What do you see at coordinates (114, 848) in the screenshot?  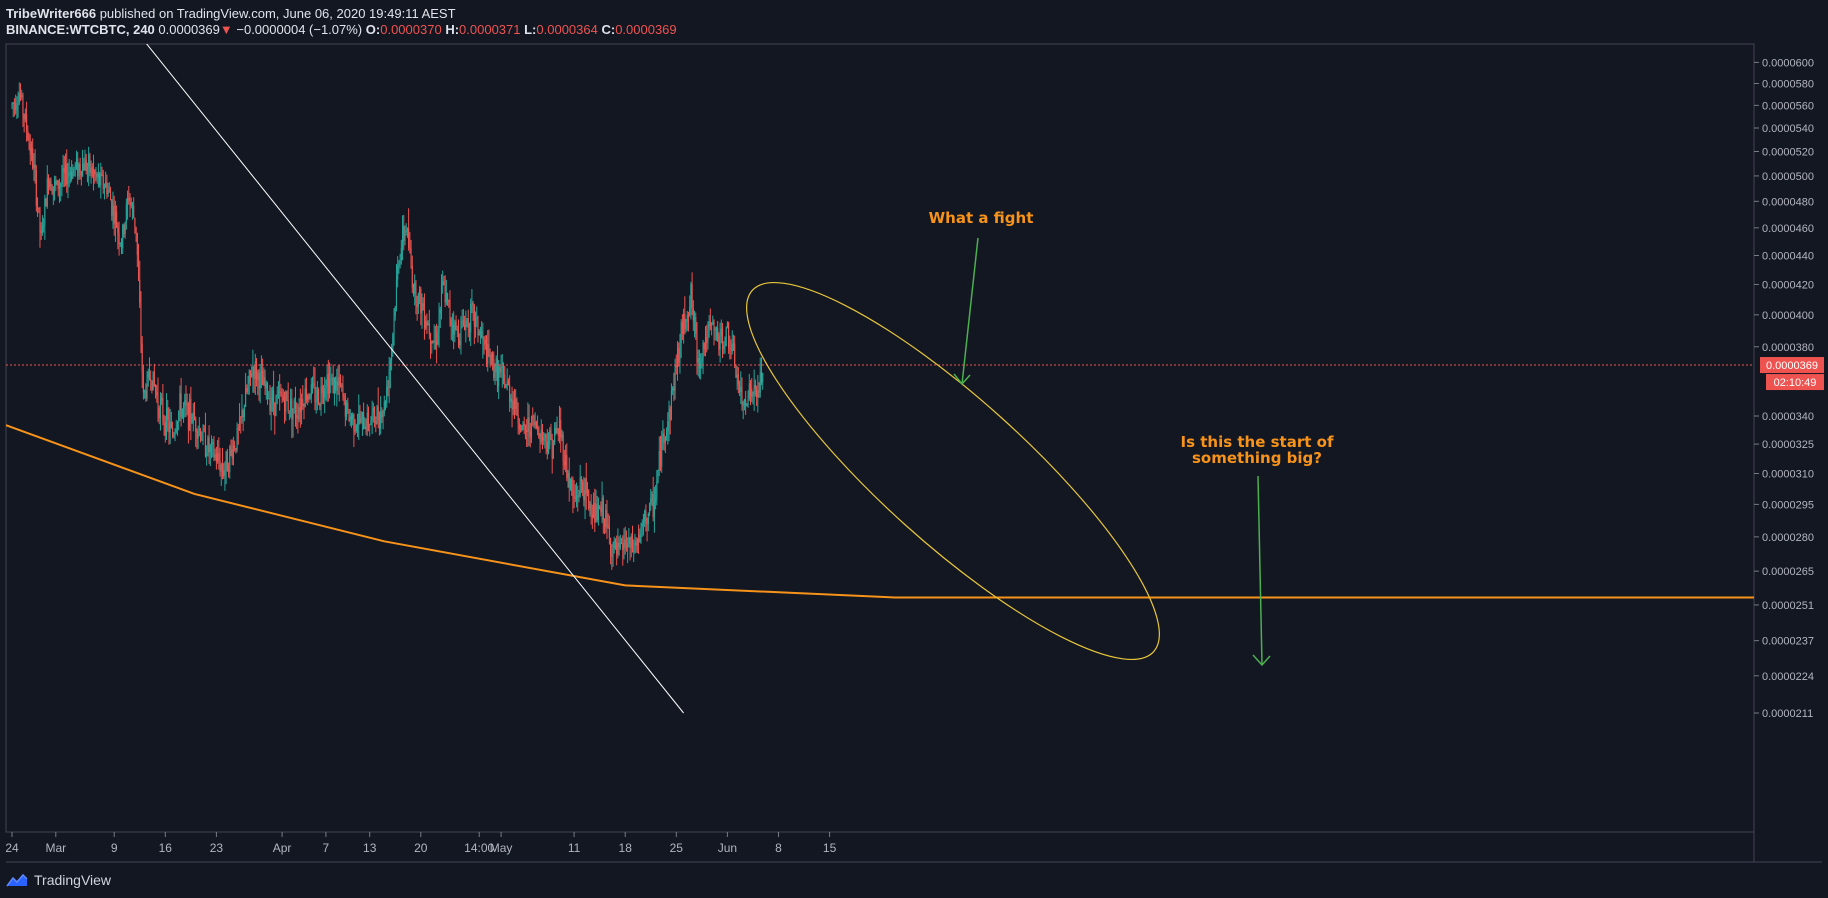 I see `x-tick-label: 9` at bounding box center [114, 848].